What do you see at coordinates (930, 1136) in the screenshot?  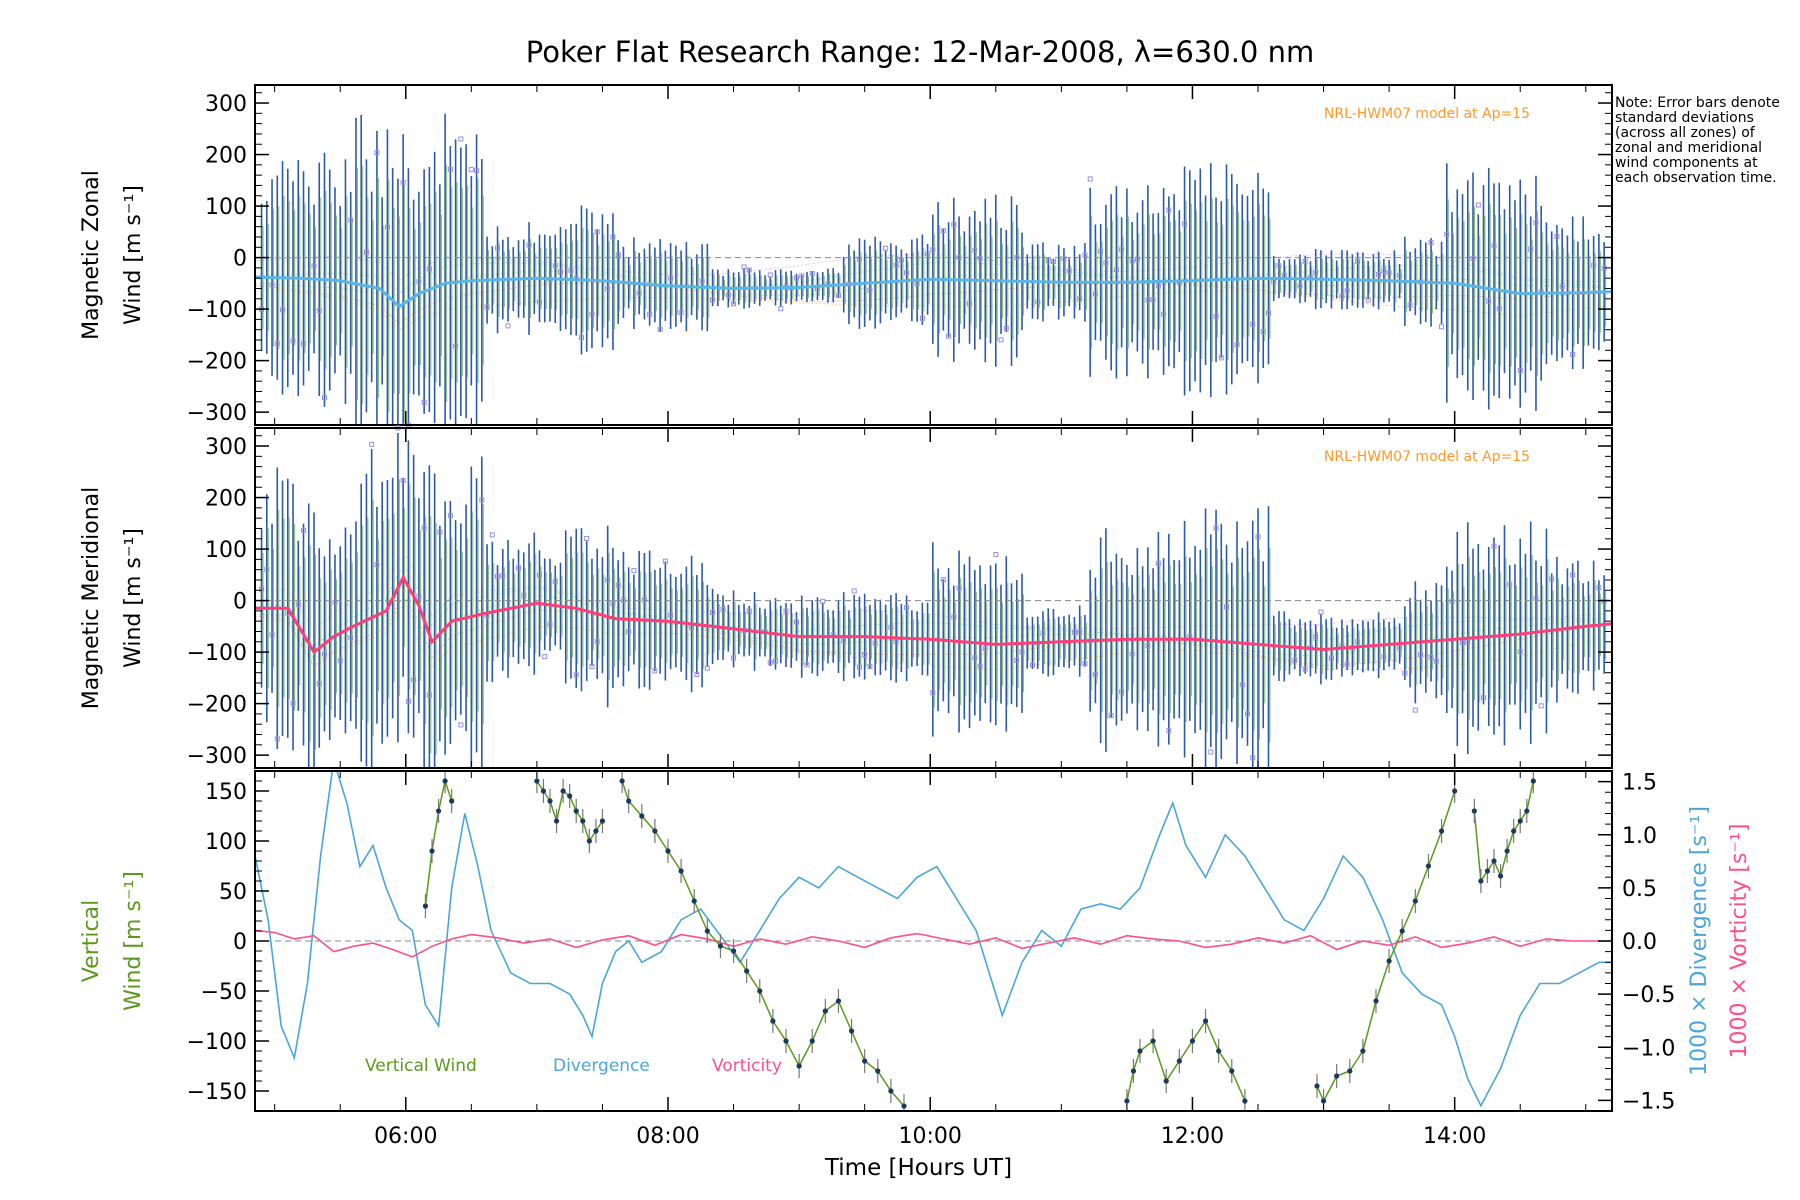 I see `x-tick-label: 10:00` at bounding box center [930, 1136].